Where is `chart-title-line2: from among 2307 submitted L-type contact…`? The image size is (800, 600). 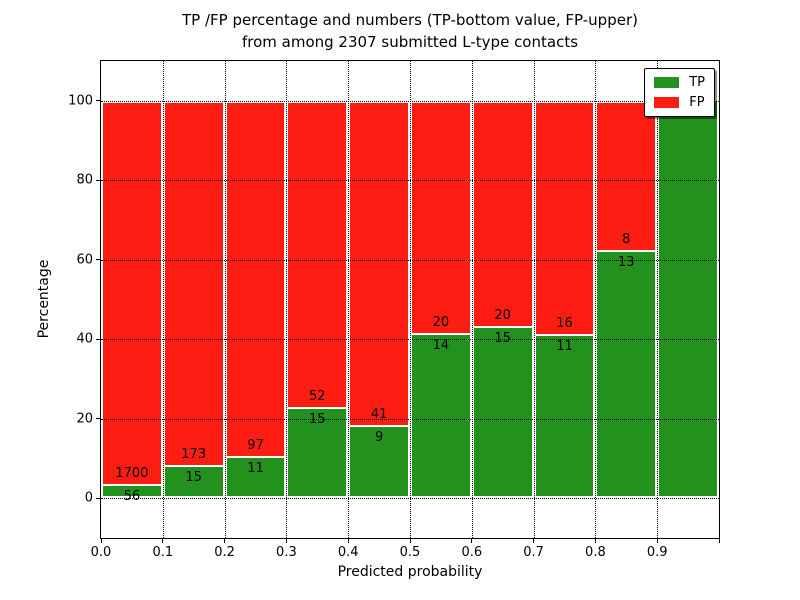
chart-title-line2: from among 2307 submitted L-type contact… is located at coordinates (410, 42).